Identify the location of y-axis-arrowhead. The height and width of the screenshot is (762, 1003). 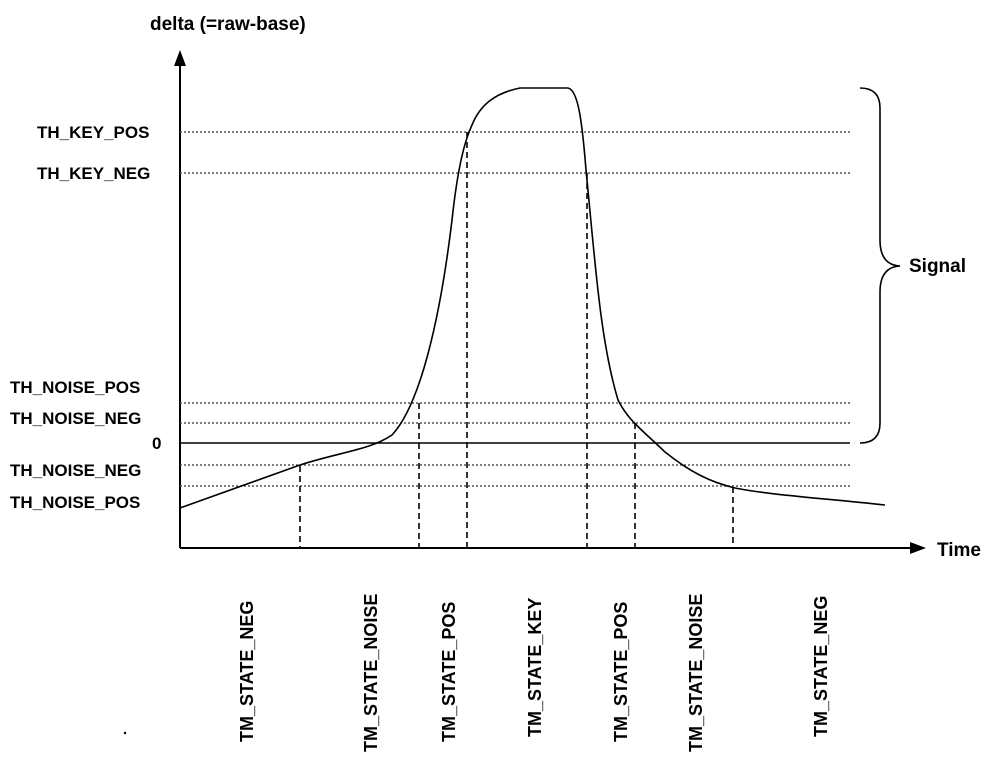
(180, 58).